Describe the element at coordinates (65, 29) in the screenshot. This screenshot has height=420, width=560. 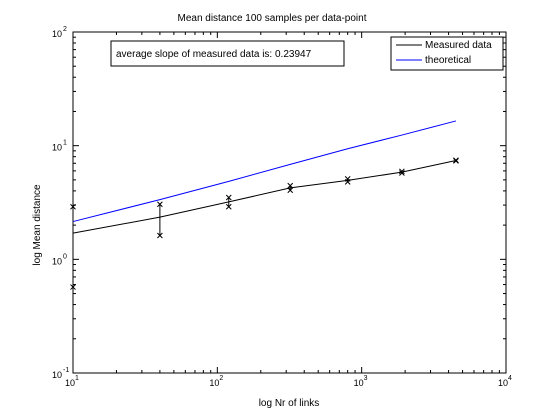
I see `y-tick-exponent: 2` at that location.